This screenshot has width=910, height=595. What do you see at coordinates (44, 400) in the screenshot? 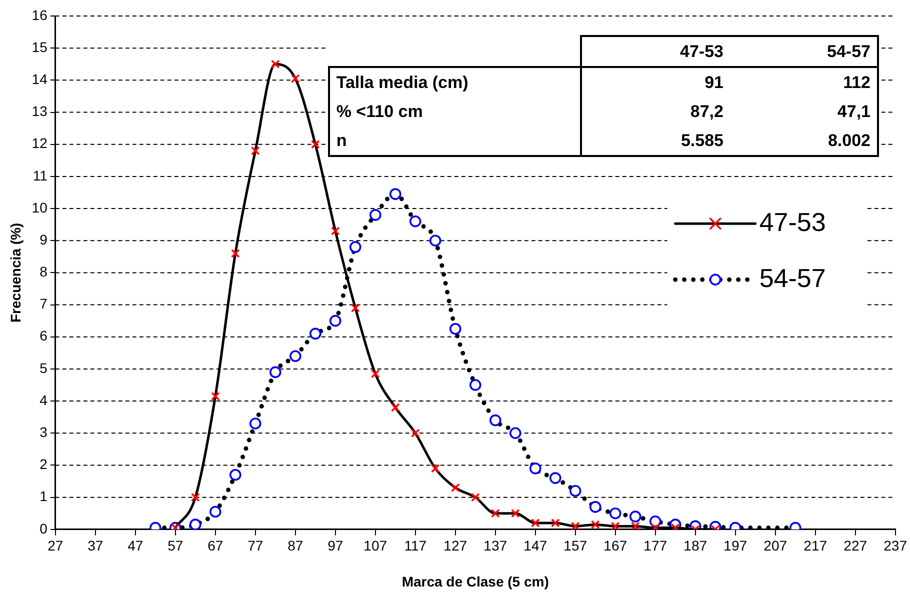
I see `y-tick-label: 4` at bounding box center [44, 400].